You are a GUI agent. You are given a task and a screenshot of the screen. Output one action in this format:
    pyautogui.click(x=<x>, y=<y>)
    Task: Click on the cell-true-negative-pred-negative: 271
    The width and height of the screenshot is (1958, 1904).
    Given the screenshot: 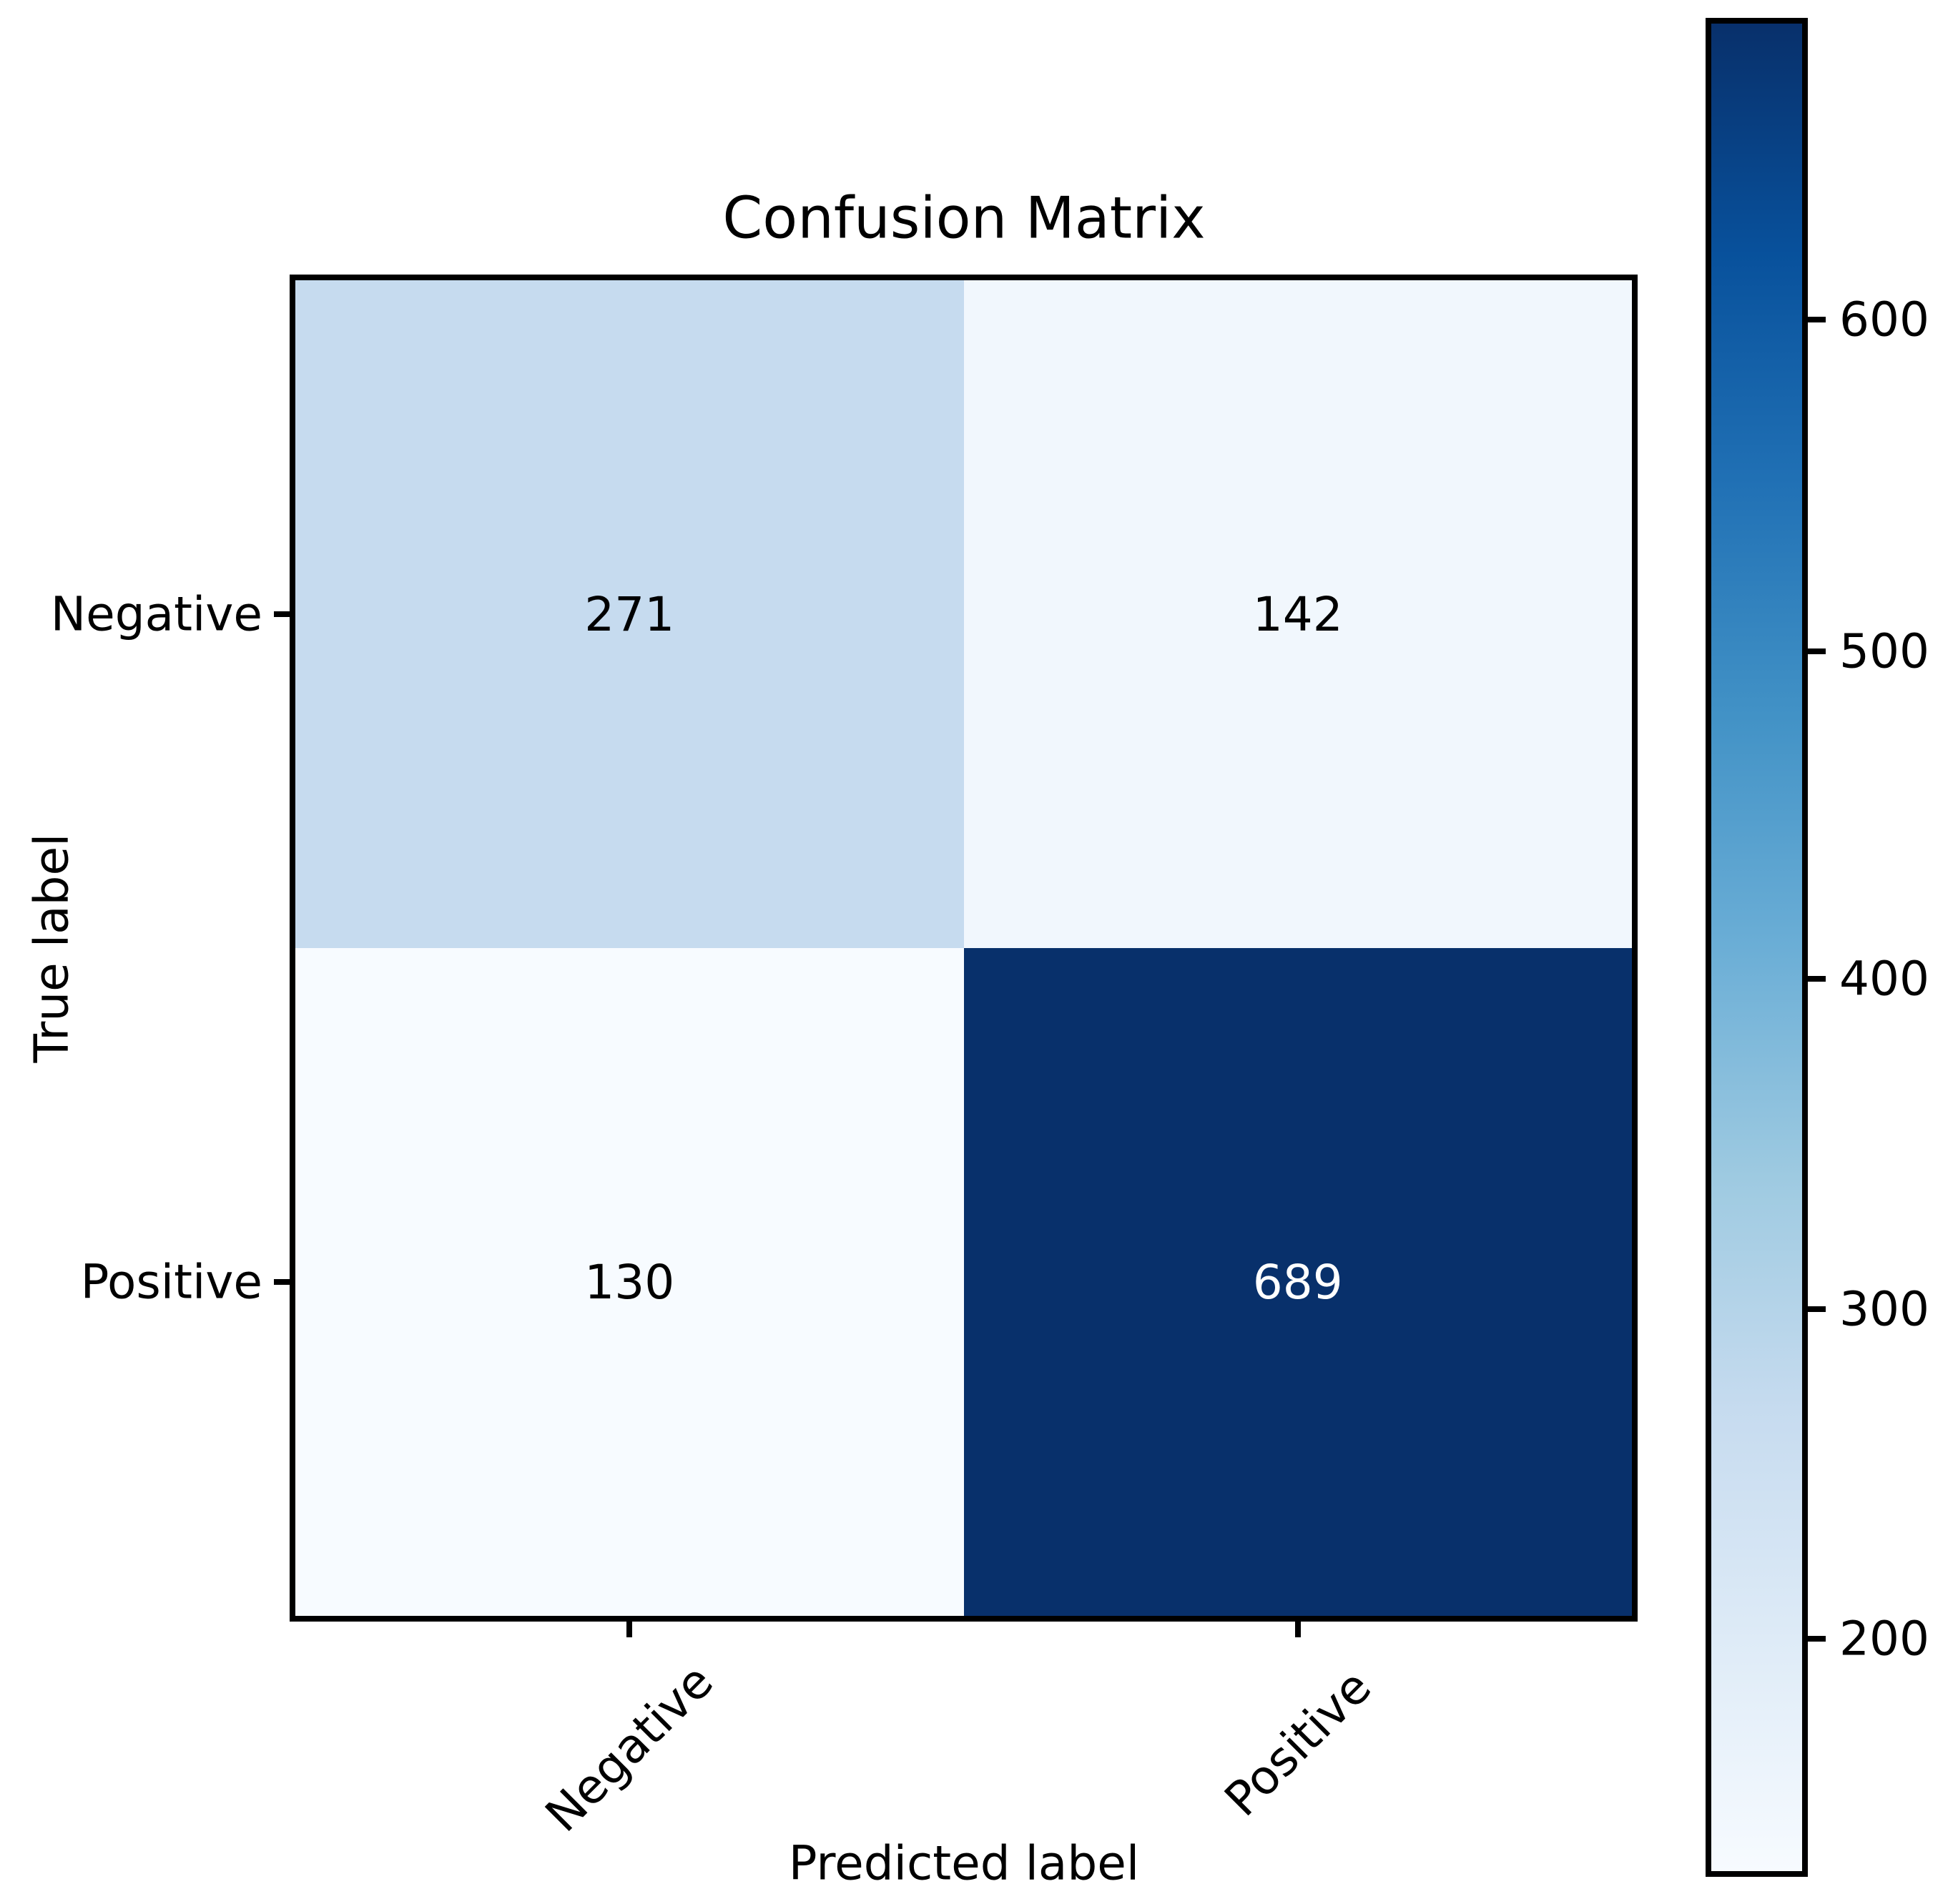 What is the action you would take?
    pyautogui.click(x=629, y=614)
    